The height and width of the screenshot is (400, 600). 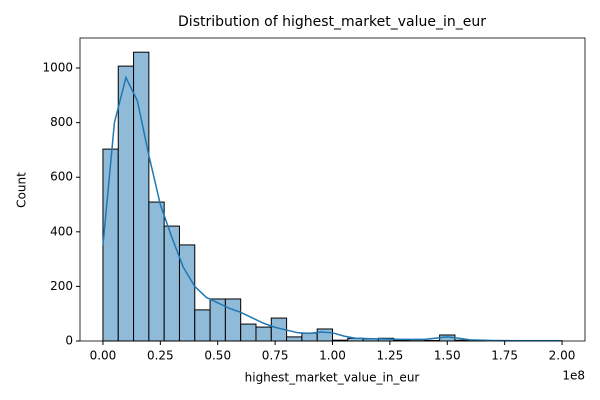 What do you see at coordinates (447, 356) in the screenshot?
I see `x-tick-label: 1.50` at bounding box center [447, 356].